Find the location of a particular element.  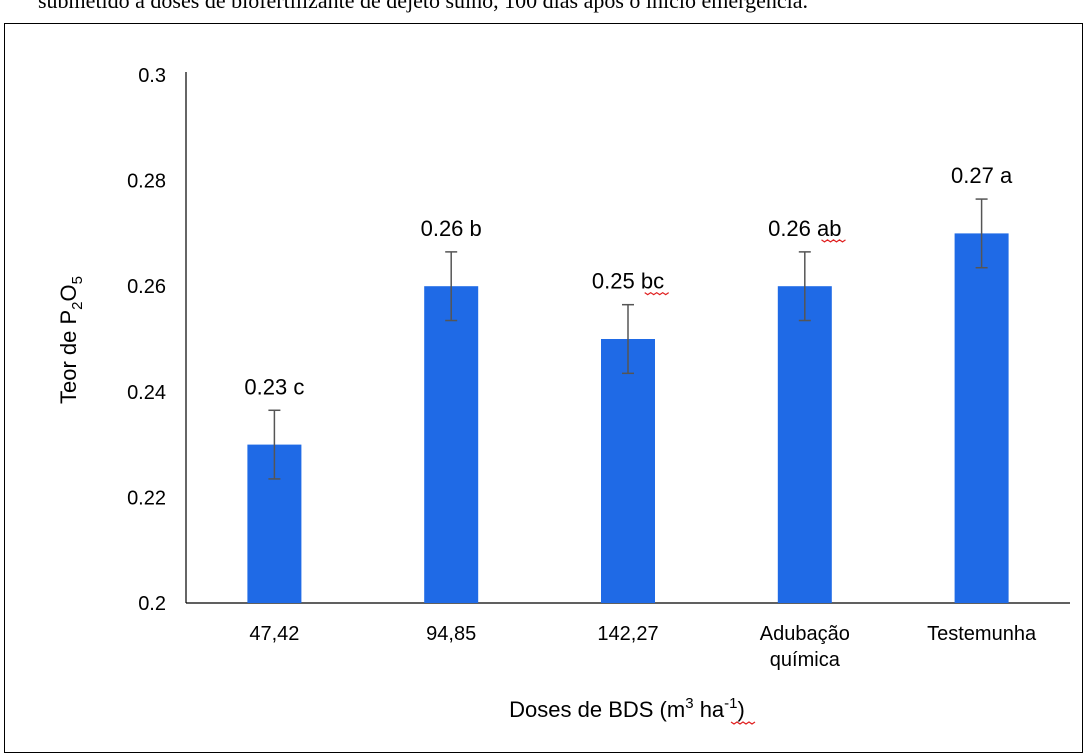

x-tick-label: 47,42 is located at coordinates (274, 634).